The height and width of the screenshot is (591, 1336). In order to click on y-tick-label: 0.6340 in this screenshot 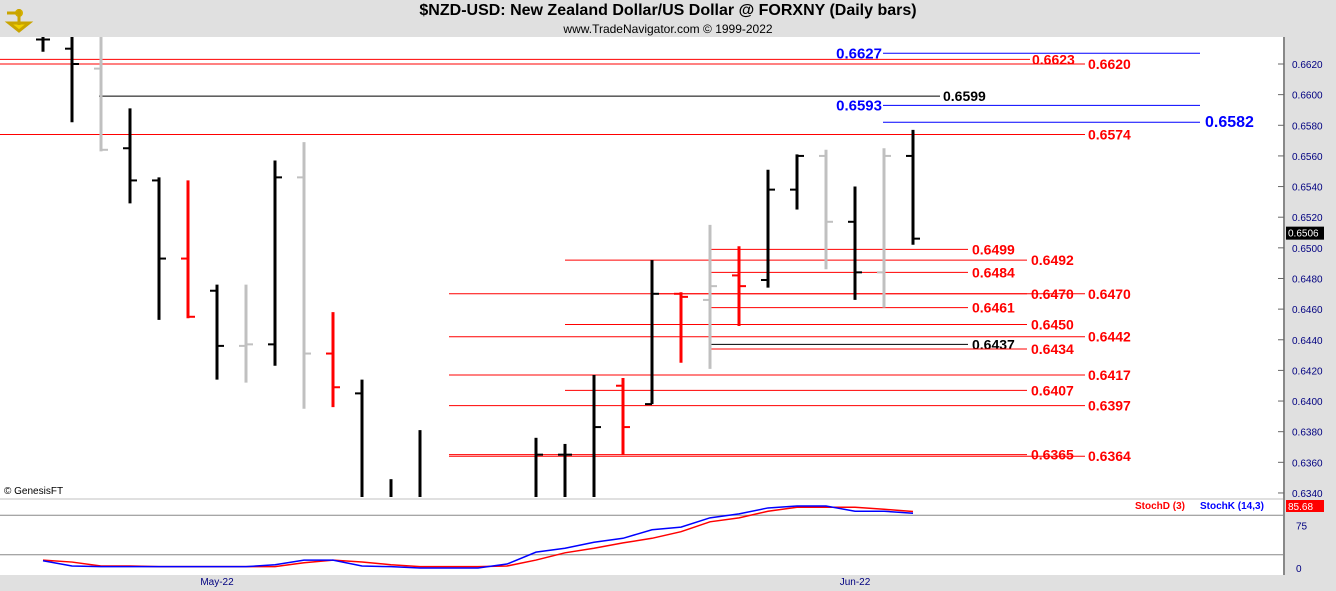, I will do `click(1307, 494)`.